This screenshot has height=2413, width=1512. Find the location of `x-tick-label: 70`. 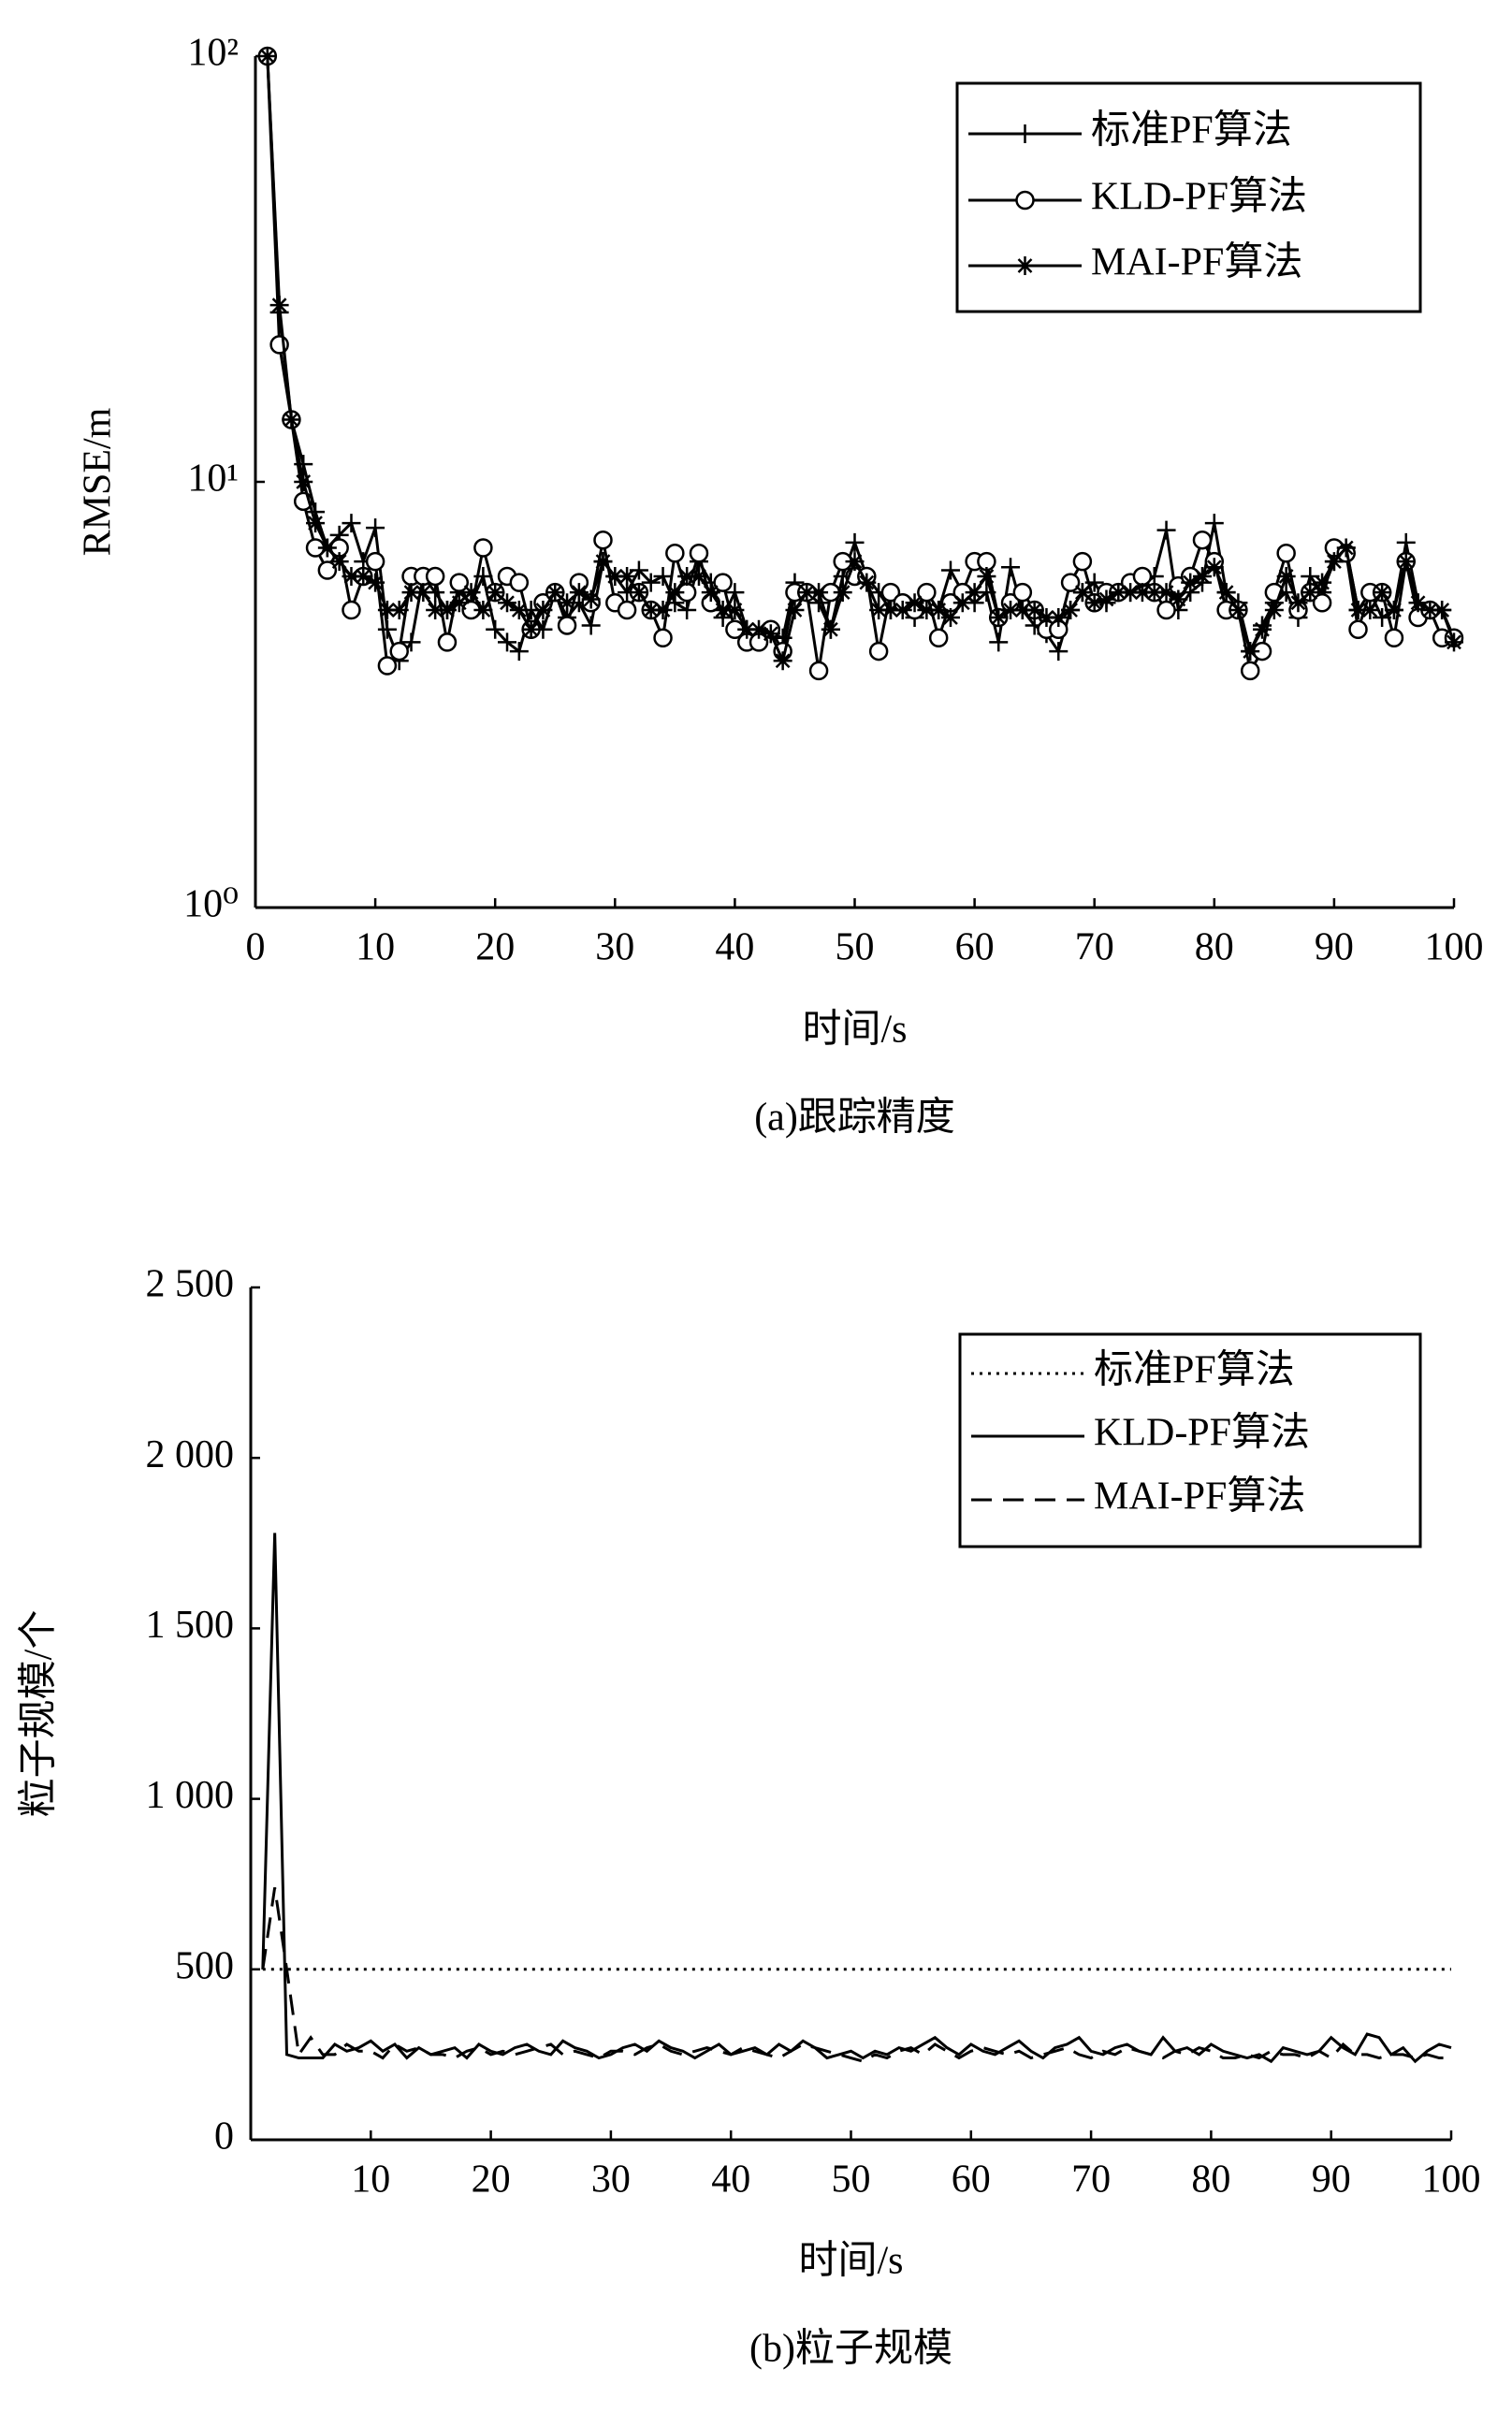

x-tick-label: 70 is located at coordinates (1091, 2180).